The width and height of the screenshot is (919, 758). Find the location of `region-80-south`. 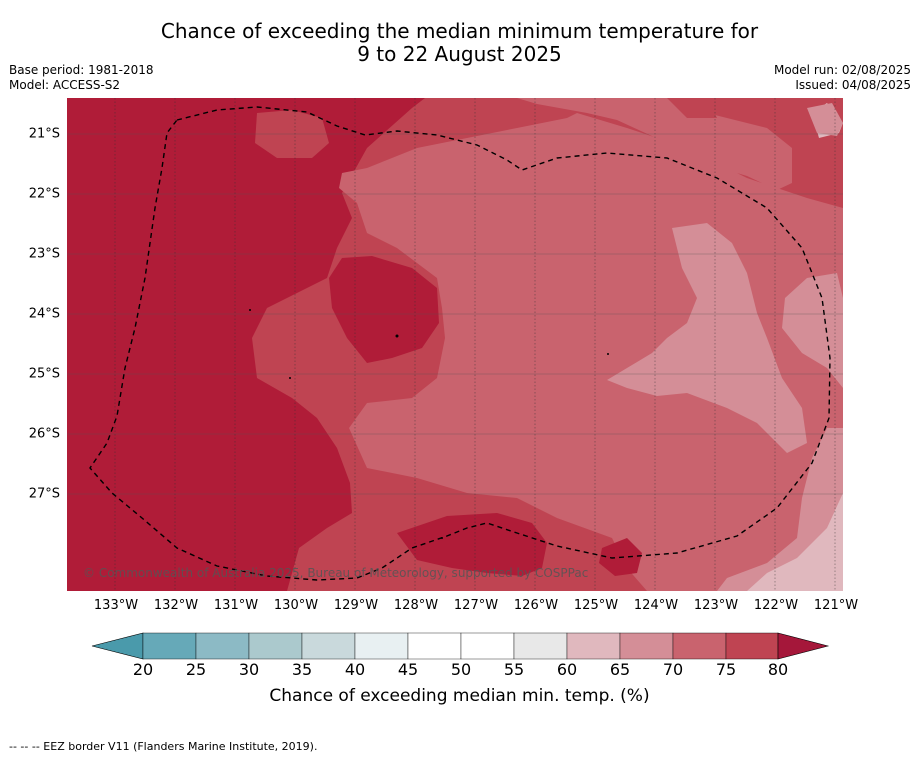

region-80-south is located at coordinates (472, 544).